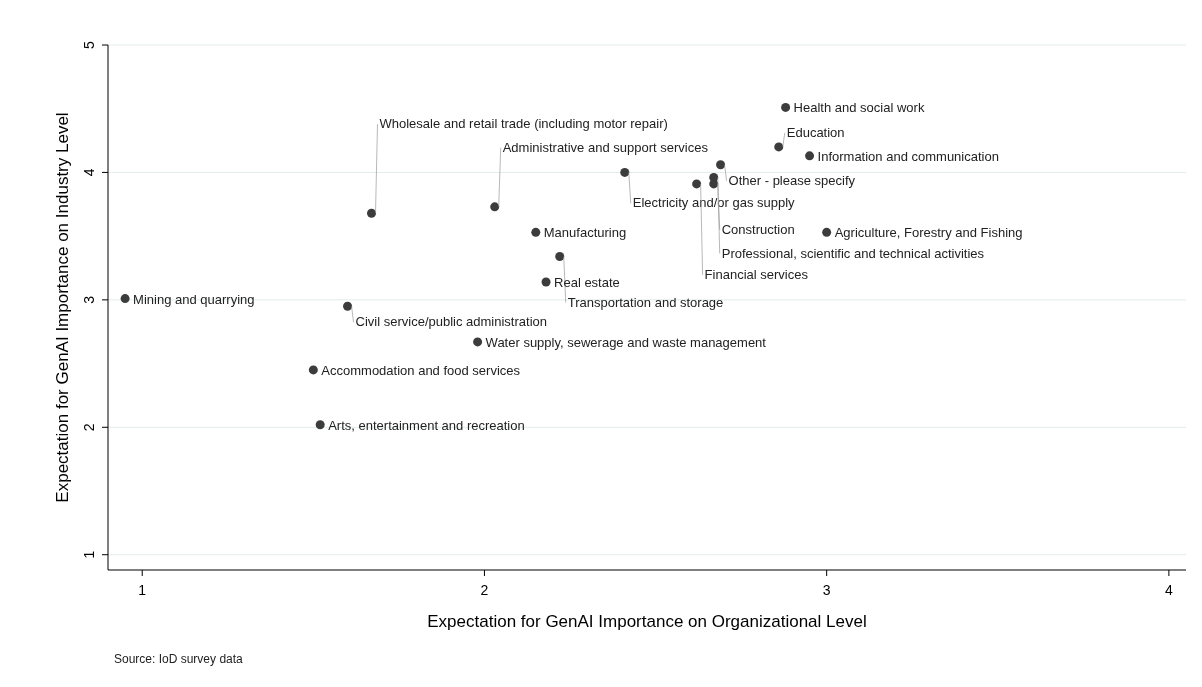 The image size is (1202, 687). Describe the element at coordinates (714, 203) in the screenshot. I see `annotation: Electricity and/or gas supply` at that location.